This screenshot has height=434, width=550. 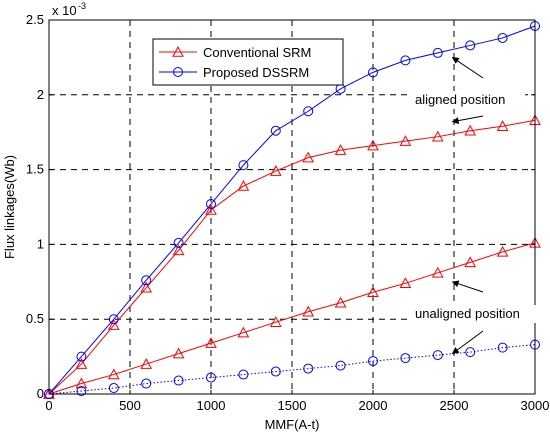 What do you see at coordinates (460, 99) in the screenshot?
I see `annotation-label: aligned position` at bounding box center [460, 99].